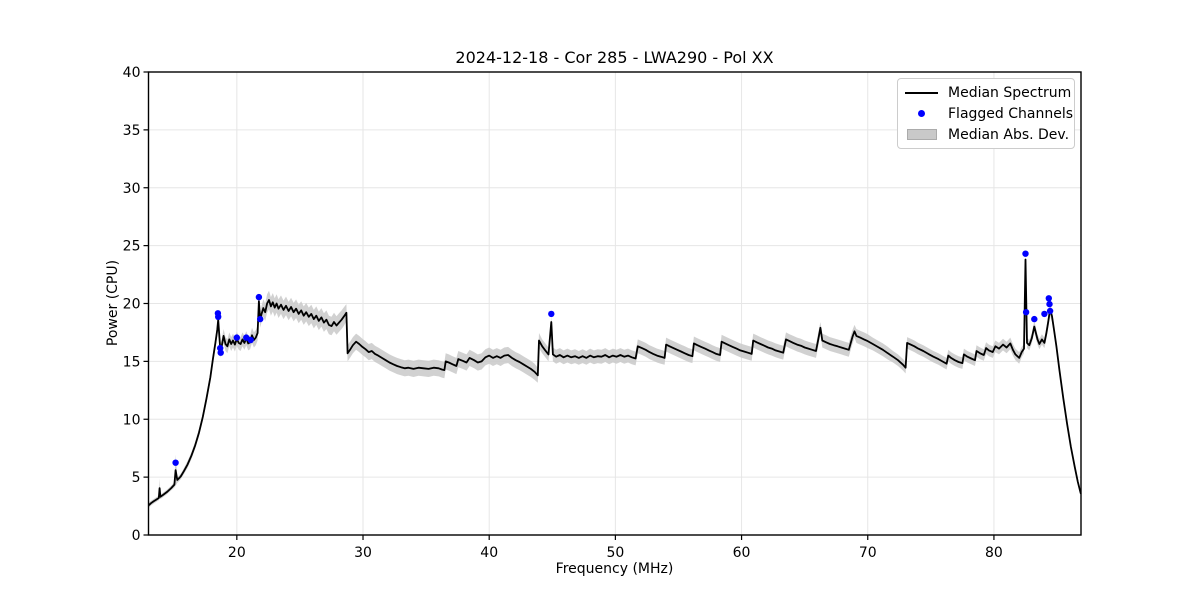 This screenshot has width=1200, height=600. What do you see at coordinates (921, 134) in the screenshot?
I see `legend-band-swatch` at bounding box center [921, 134].